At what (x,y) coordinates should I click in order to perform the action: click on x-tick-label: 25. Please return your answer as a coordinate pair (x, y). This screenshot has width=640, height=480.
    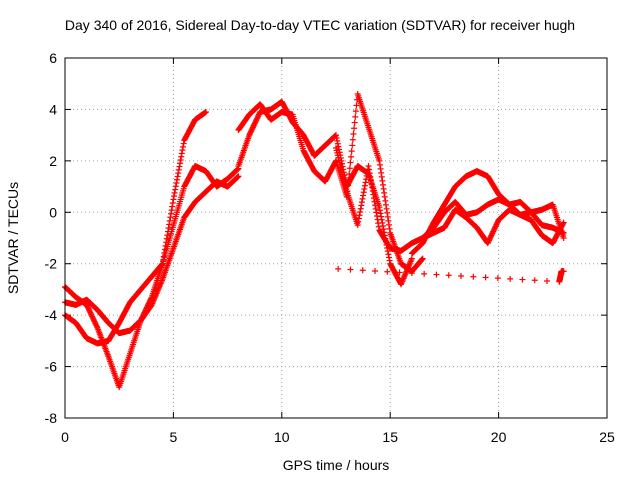
    Looking at the image, I should click on (607, 437).